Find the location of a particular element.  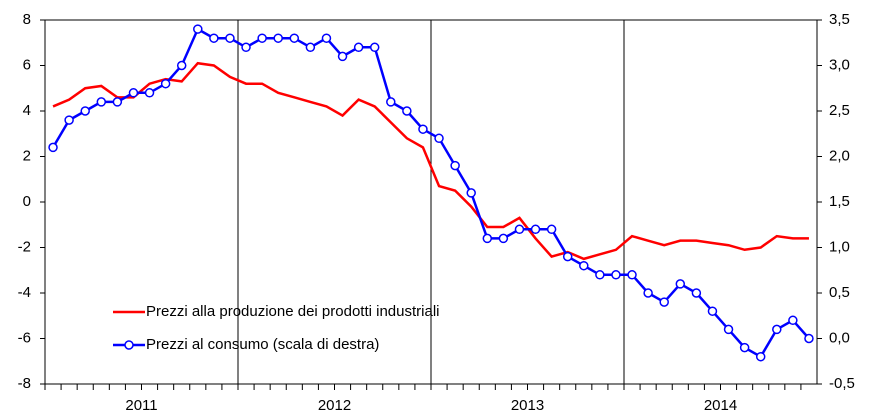

y2-tick-label: 0,5 is located at coordinates (839, 292).